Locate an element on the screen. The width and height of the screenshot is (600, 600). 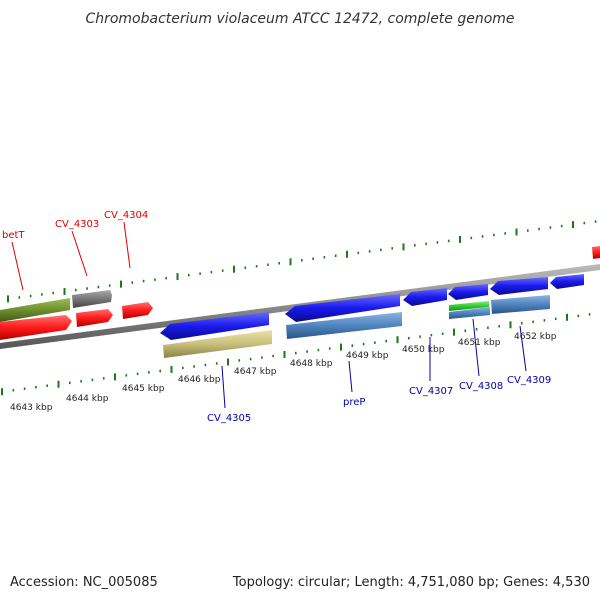
leader-cv4308 is located at coordinates (476, 347).